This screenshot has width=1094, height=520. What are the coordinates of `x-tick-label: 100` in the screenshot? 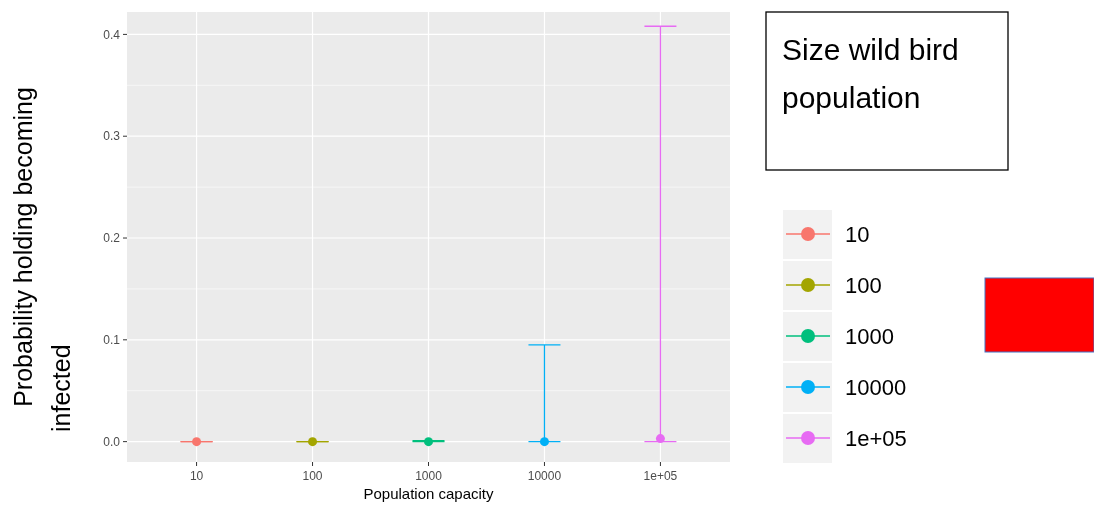 It's located at (312, 476).